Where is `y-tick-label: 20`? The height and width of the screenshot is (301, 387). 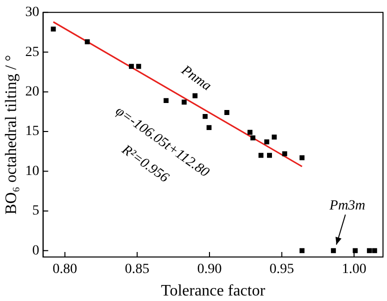 y-tick-label: 20 is located at coordinates (32, 92).